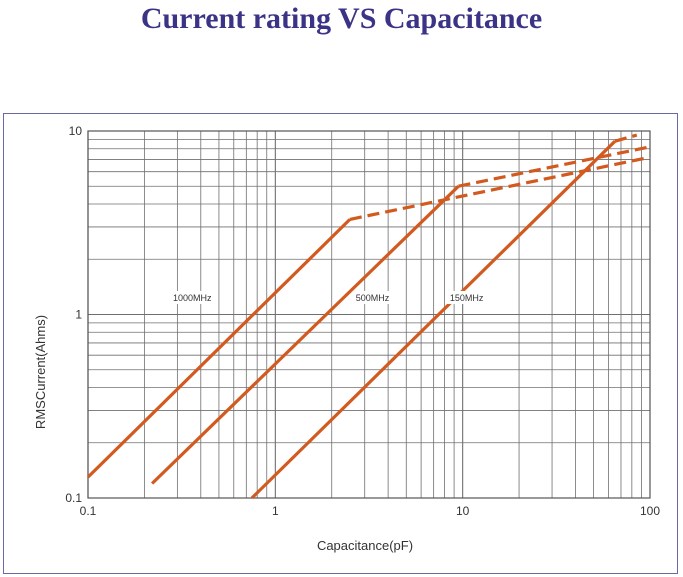  Describe the element at coordinates (275, 511) in the screenshot. I see `x-tick-label: 1` at that location.